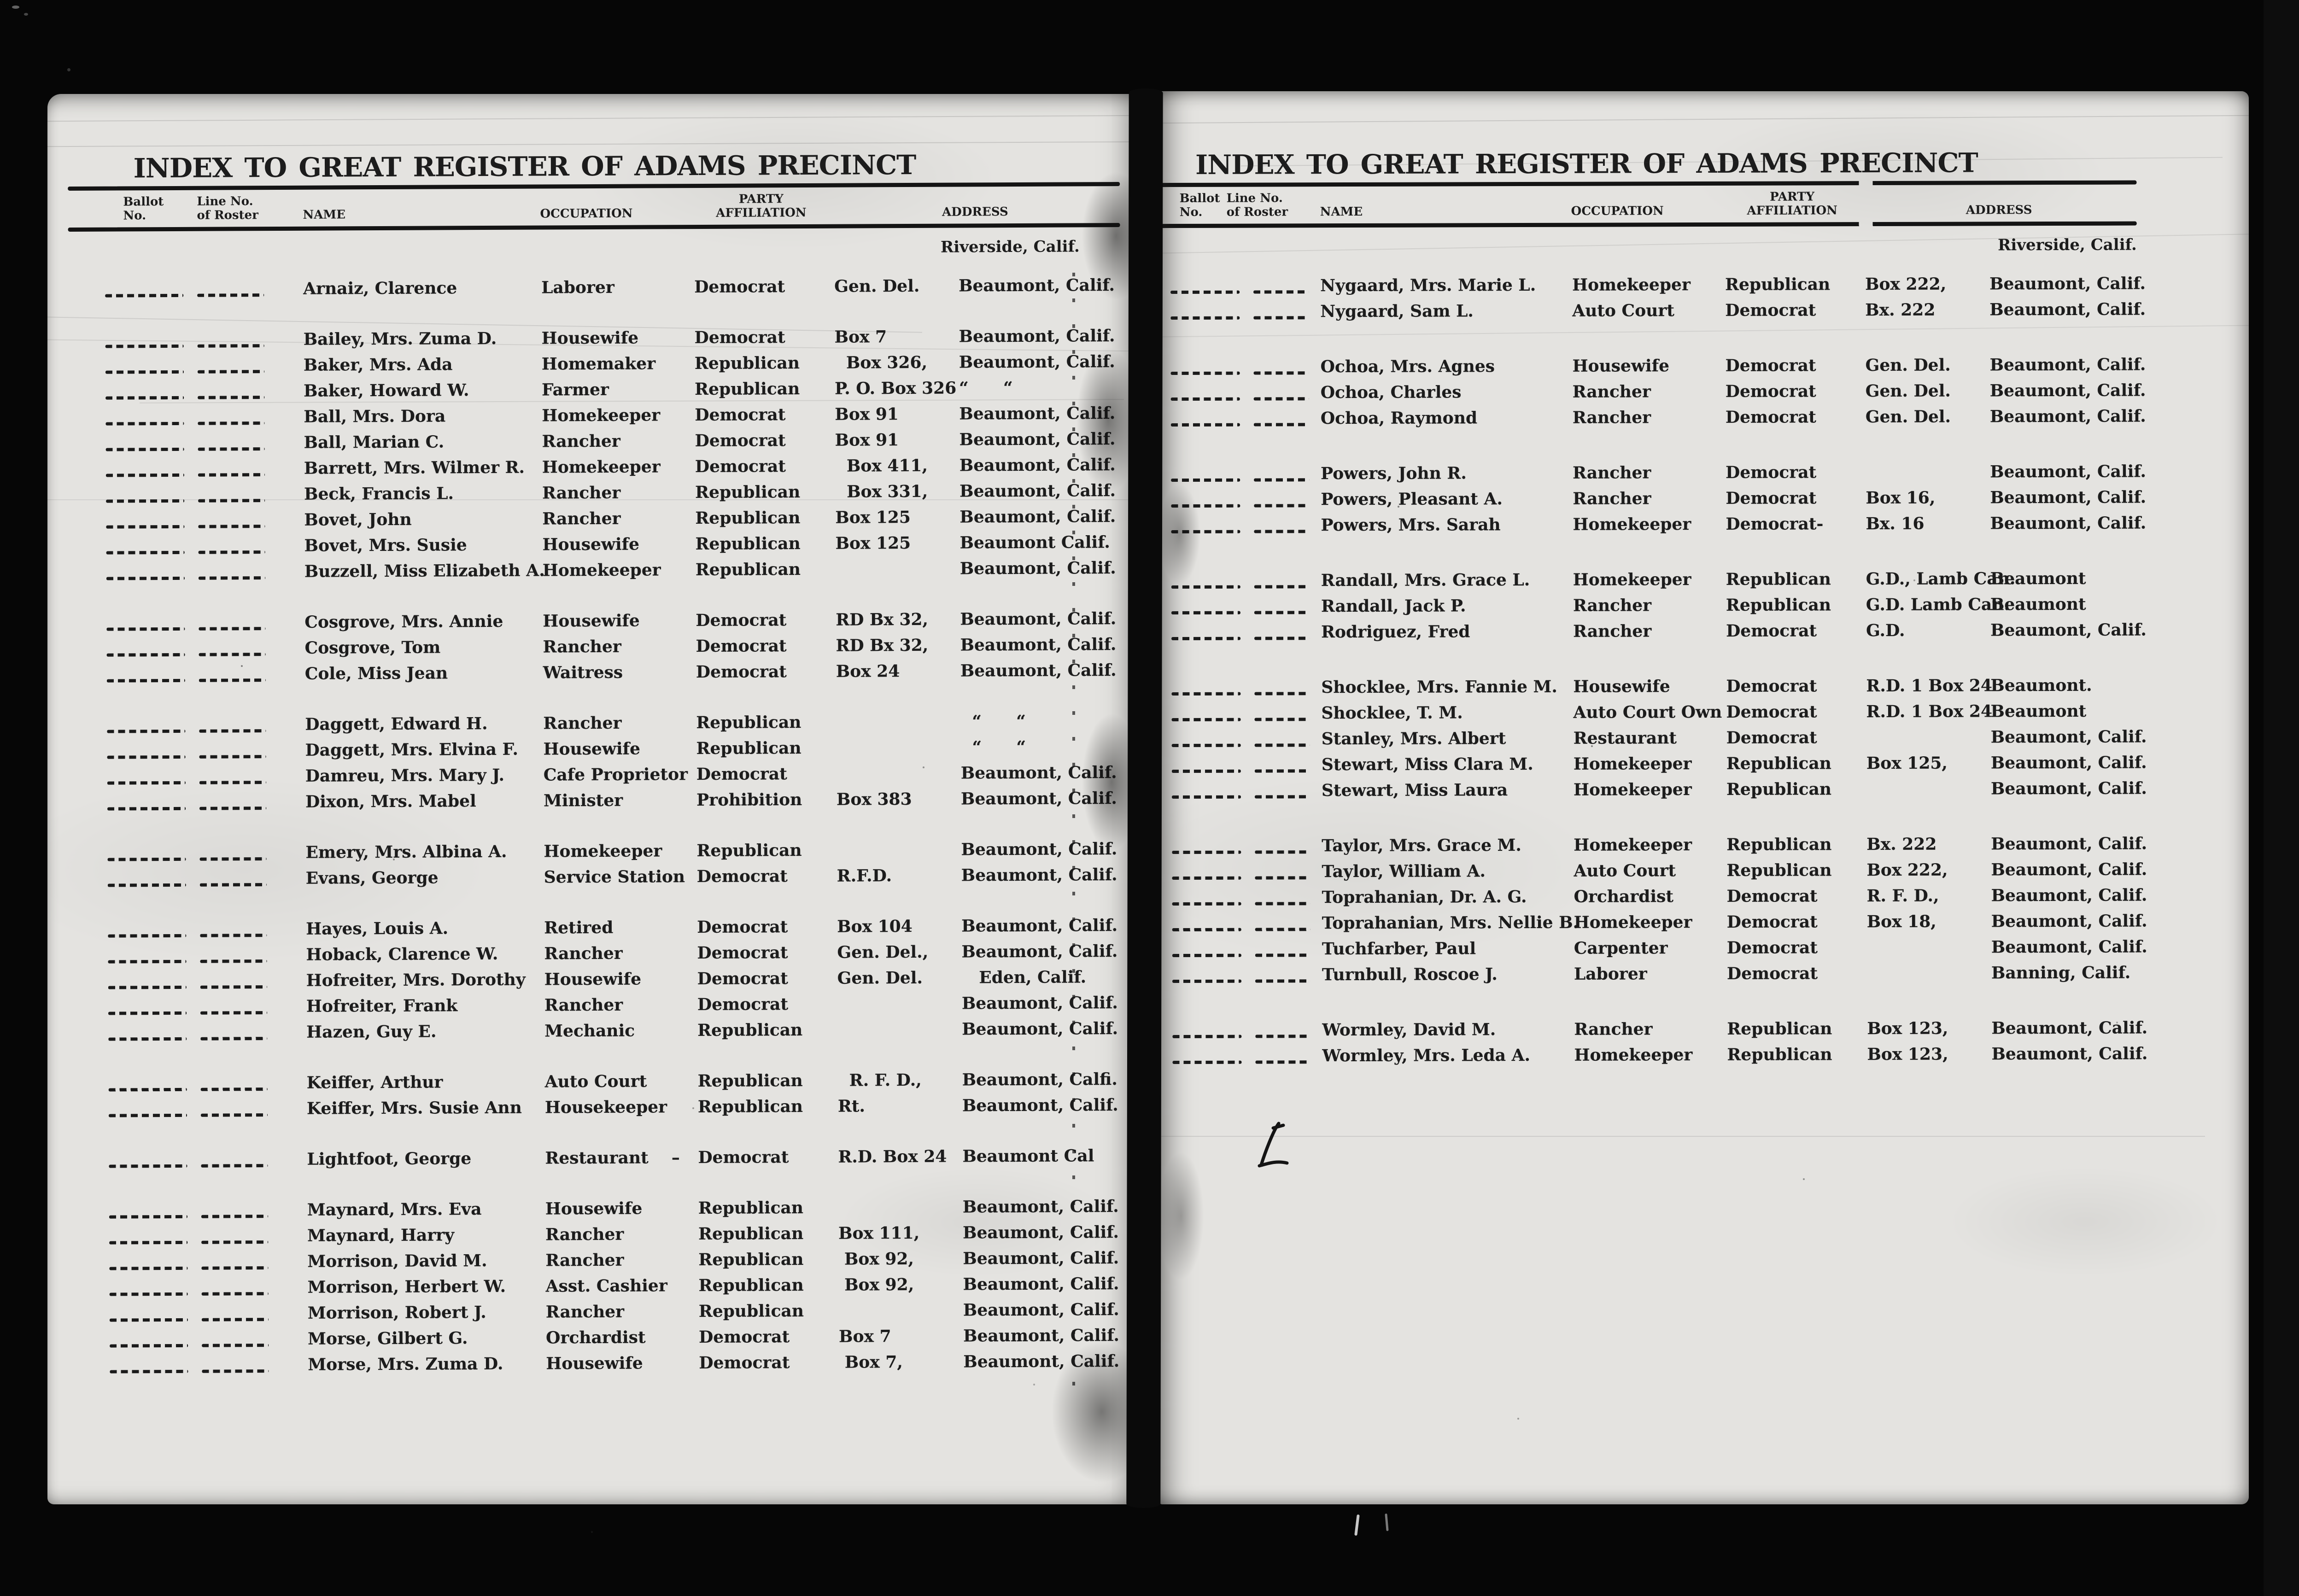  I want to click on cell-address-box: G.D., so click(1885, 631).